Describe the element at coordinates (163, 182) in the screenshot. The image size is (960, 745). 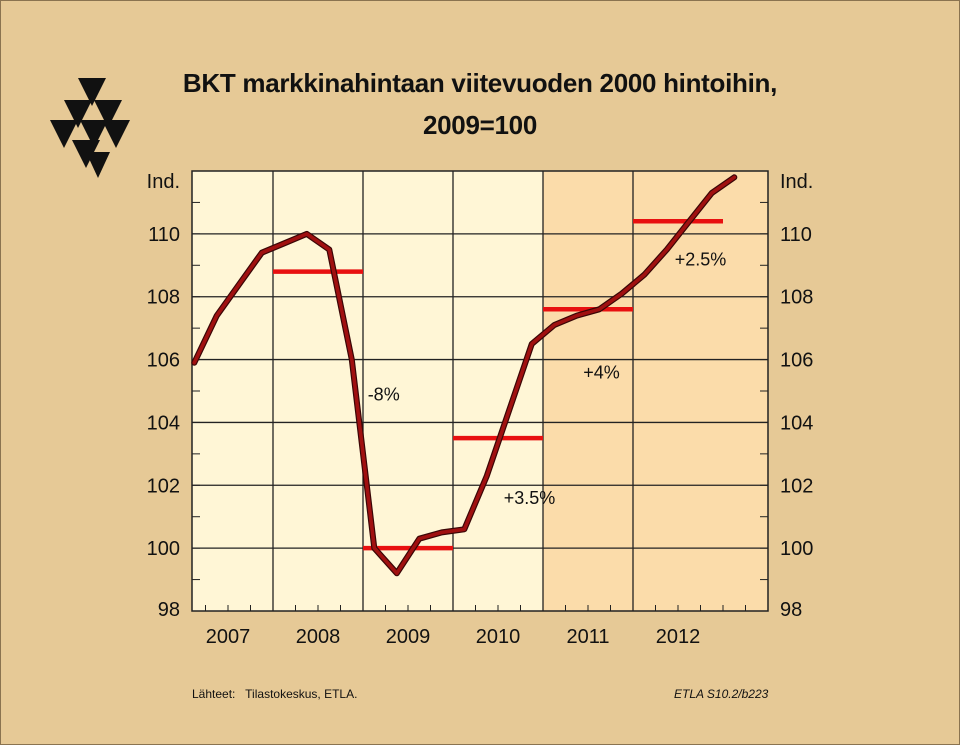
I see `y-axis-label-left: Ind.` at that location.